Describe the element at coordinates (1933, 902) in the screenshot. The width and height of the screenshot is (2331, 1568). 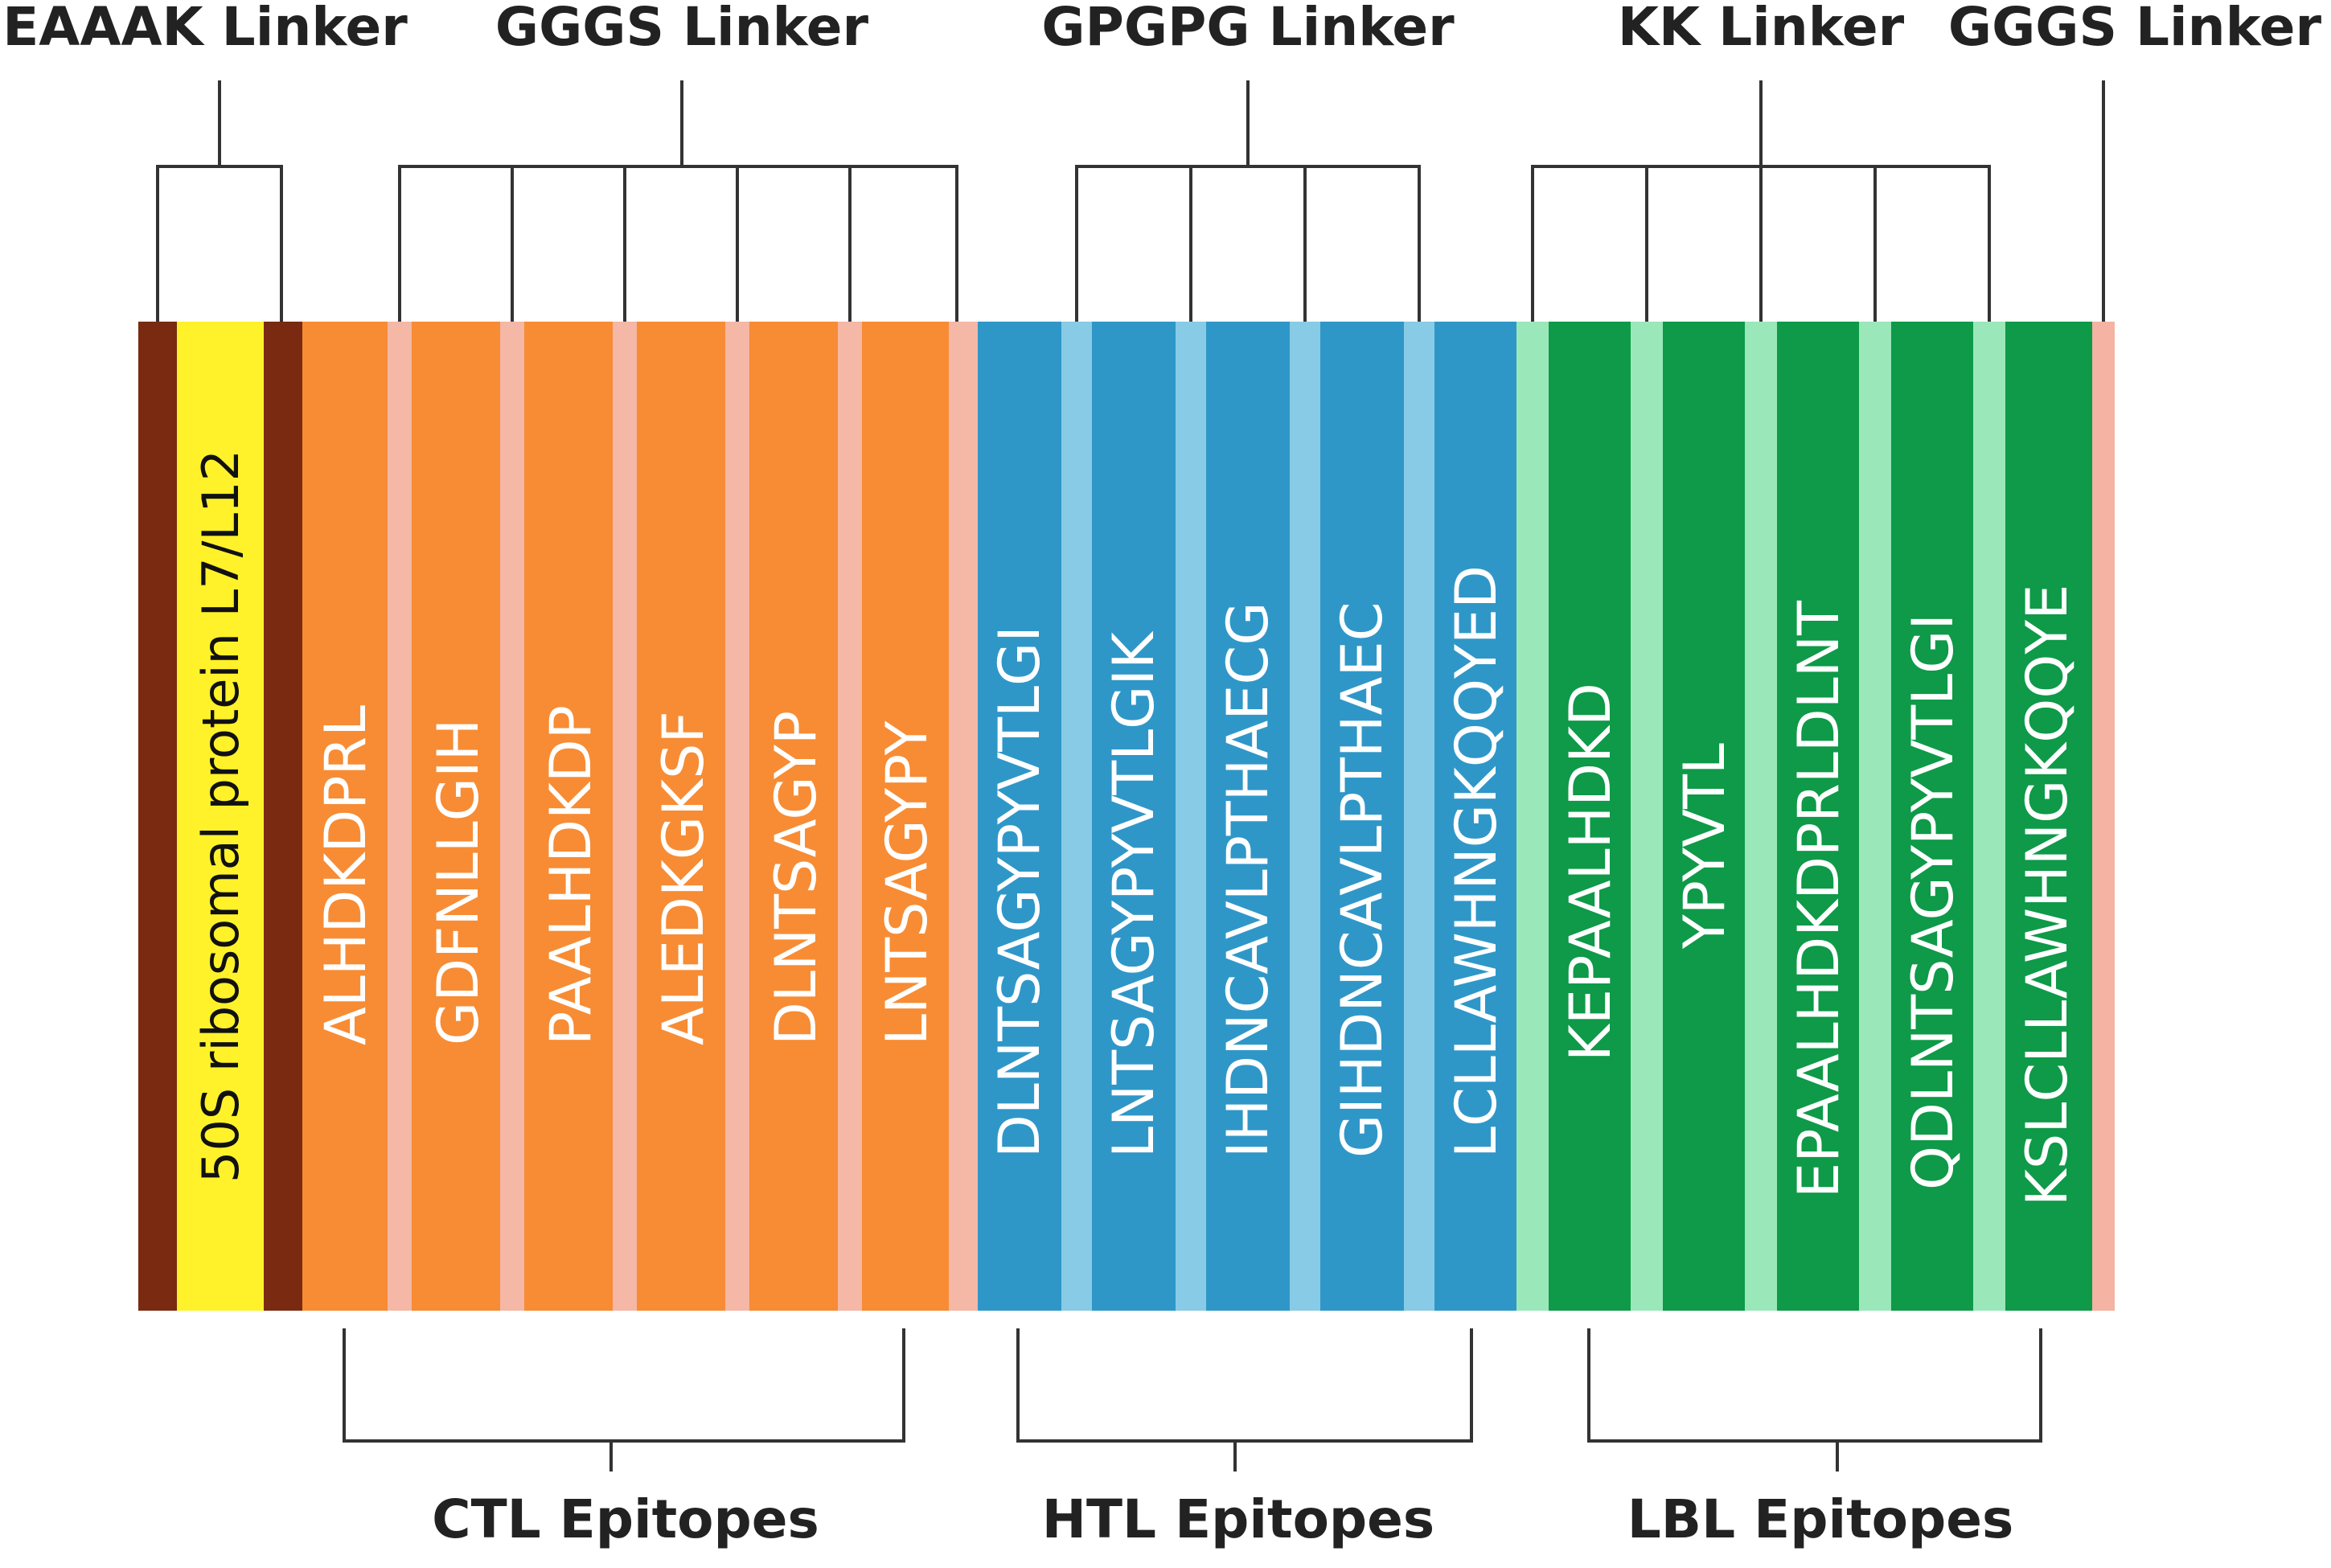
I see `lbl-epitope-label: QDLNTSAGYPYVTLGI` at that location.